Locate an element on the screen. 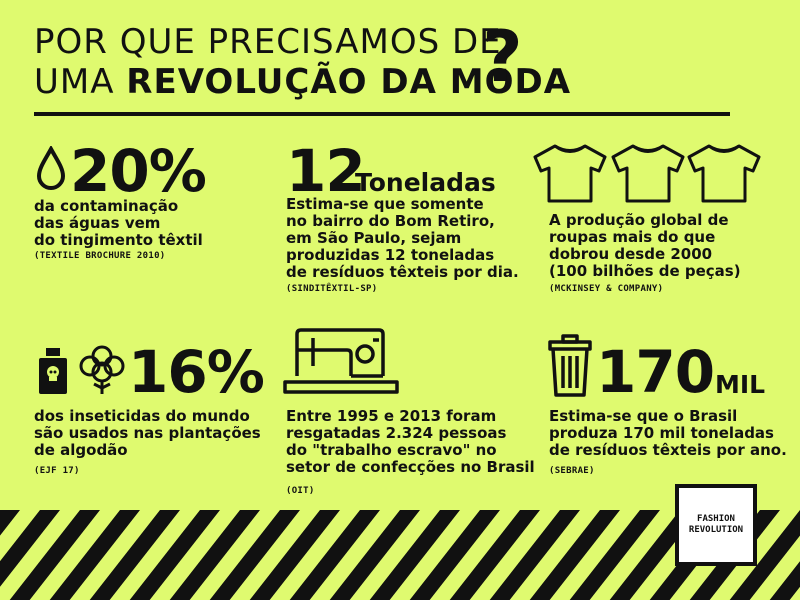  question-mark: ? is located at coordinates (502, 57).